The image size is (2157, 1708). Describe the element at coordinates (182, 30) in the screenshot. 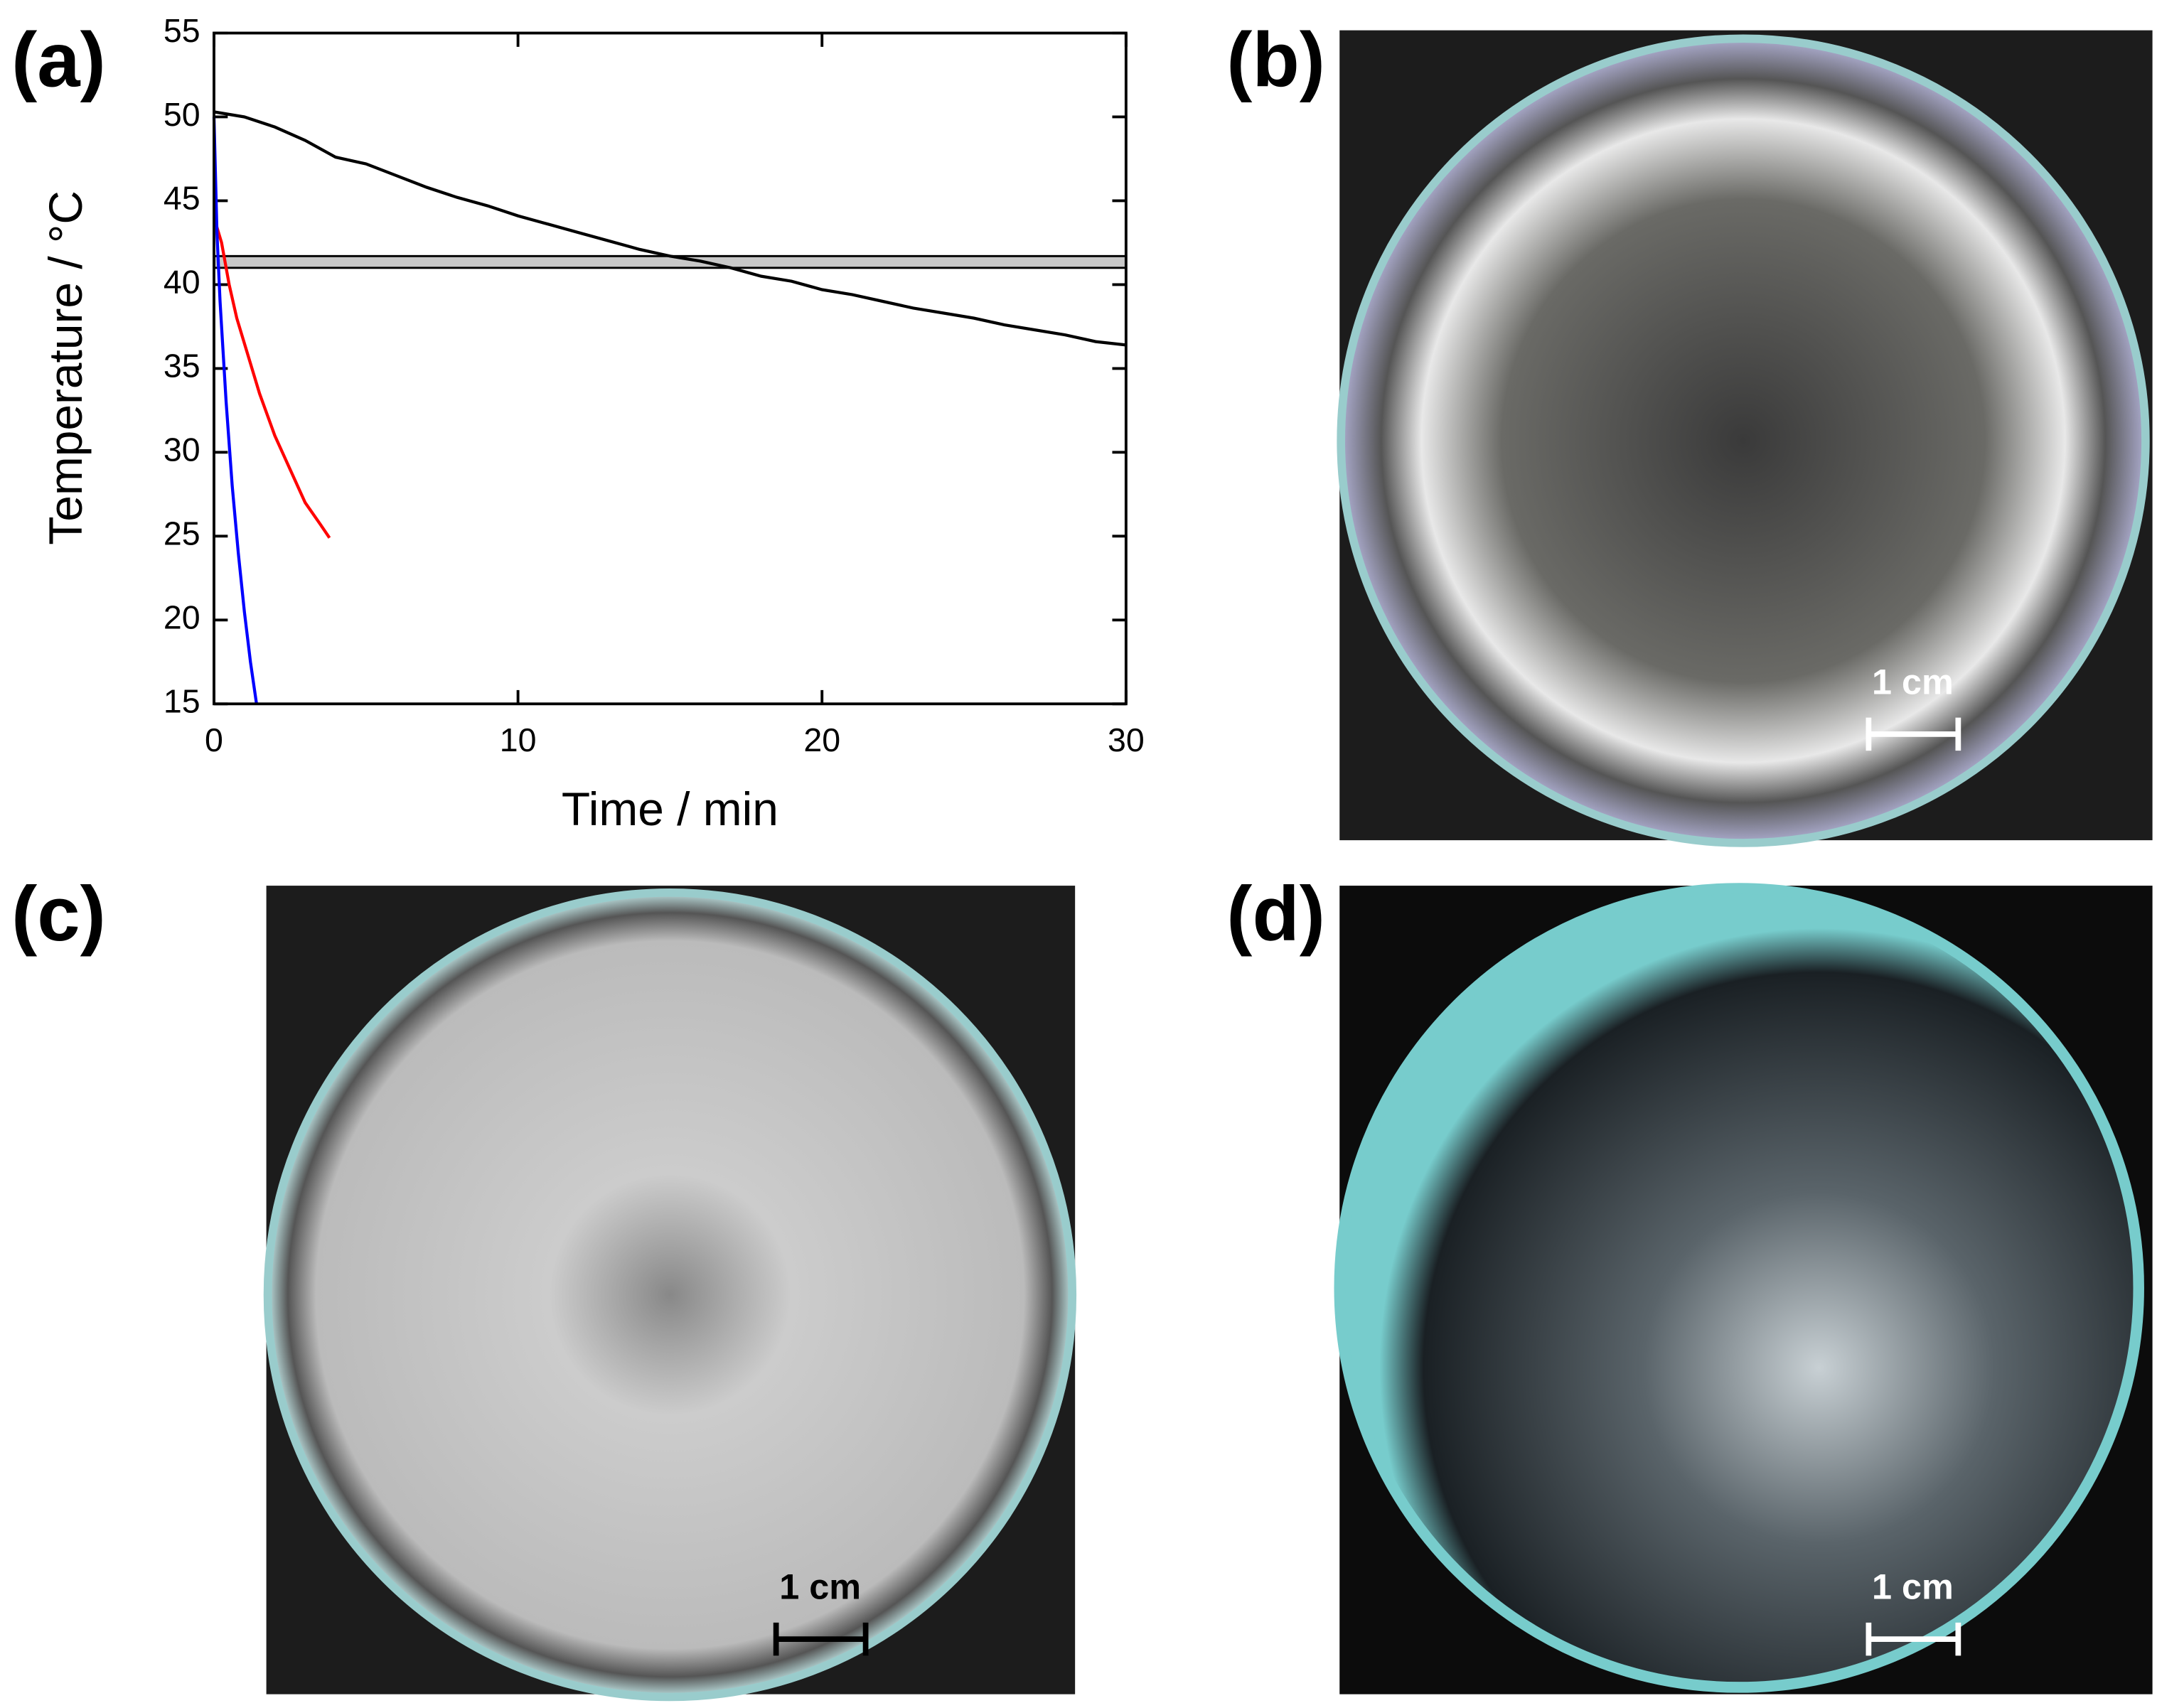

I see `y-tick-label: 55` at that location.